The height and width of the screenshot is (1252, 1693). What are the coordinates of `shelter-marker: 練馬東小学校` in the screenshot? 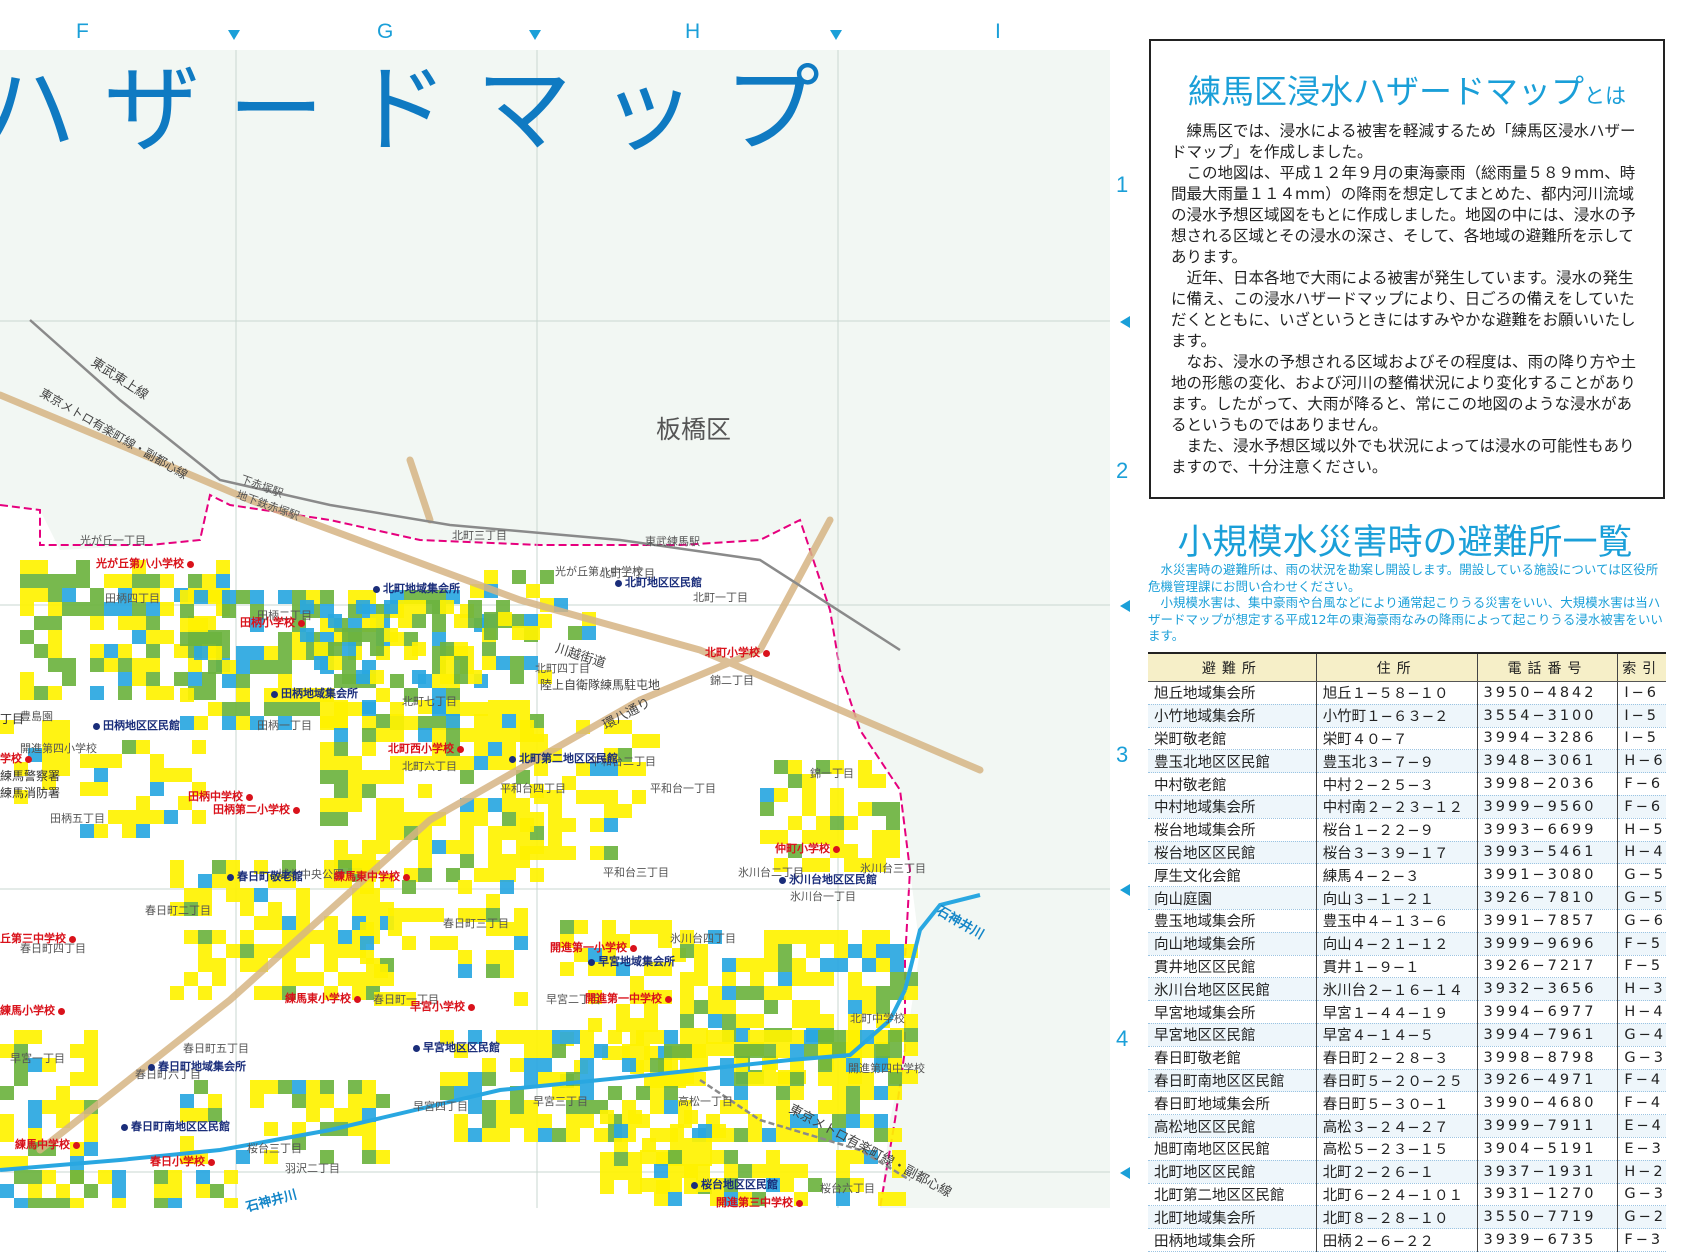 It's located at (324, 998).